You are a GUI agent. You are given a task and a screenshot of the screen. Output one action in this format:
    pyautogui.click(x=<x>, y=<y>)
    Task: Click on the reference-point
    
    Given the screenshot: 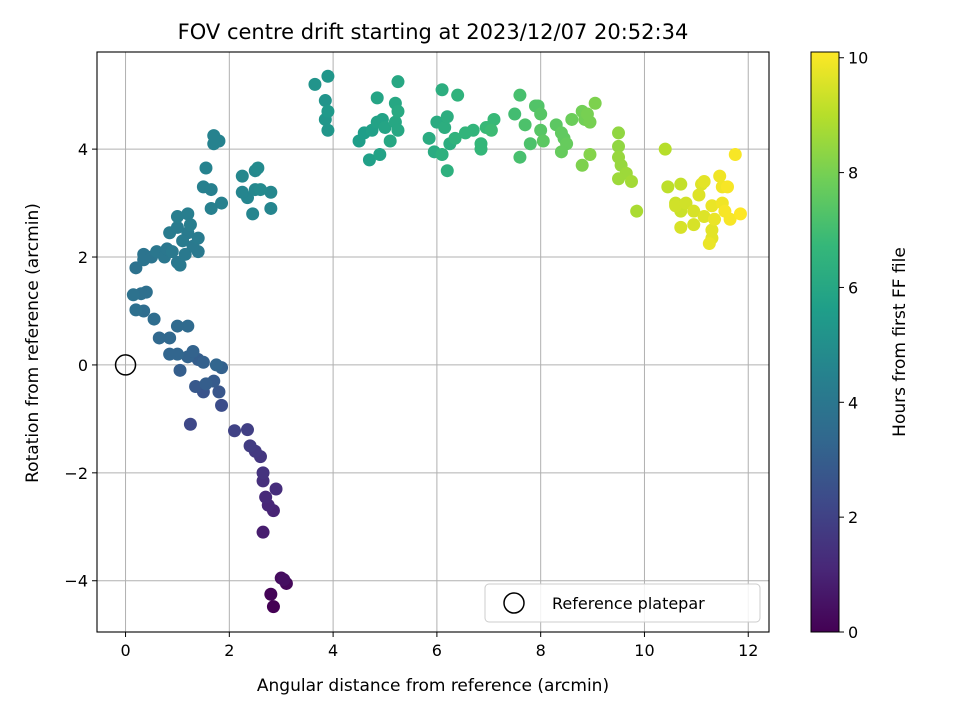 What is the action you would take?
    pyautogui.click(x=125, y=365)
    